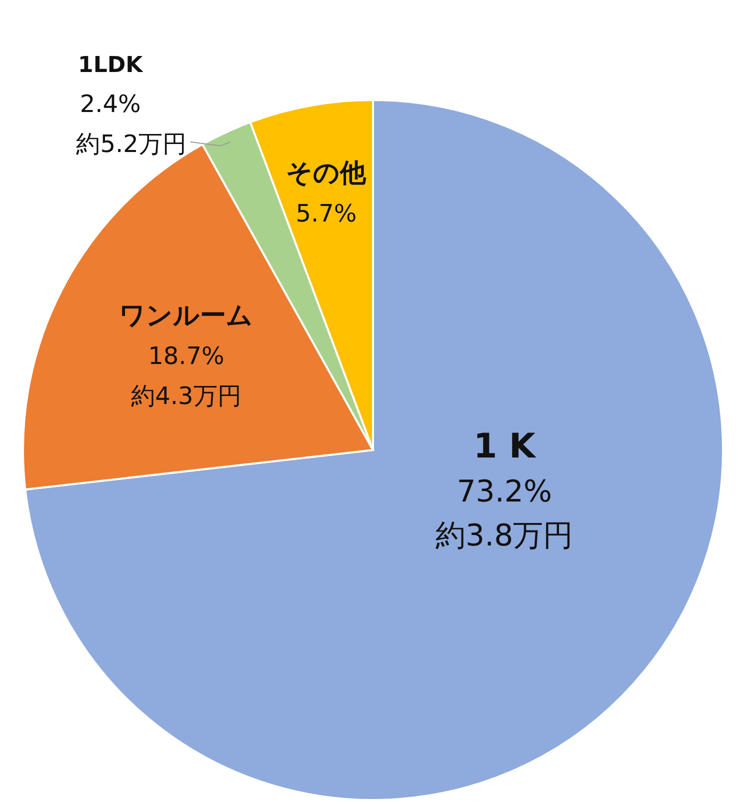  What do you see at coordinates (111, 65) in the screenshot?
I see `slice-label: 1LDK` at bounding box center [111, 65].